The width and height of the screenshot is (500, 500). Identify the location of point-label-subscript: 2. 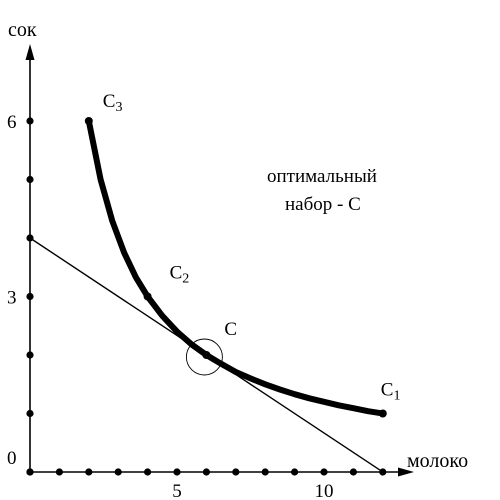
(185, 279).